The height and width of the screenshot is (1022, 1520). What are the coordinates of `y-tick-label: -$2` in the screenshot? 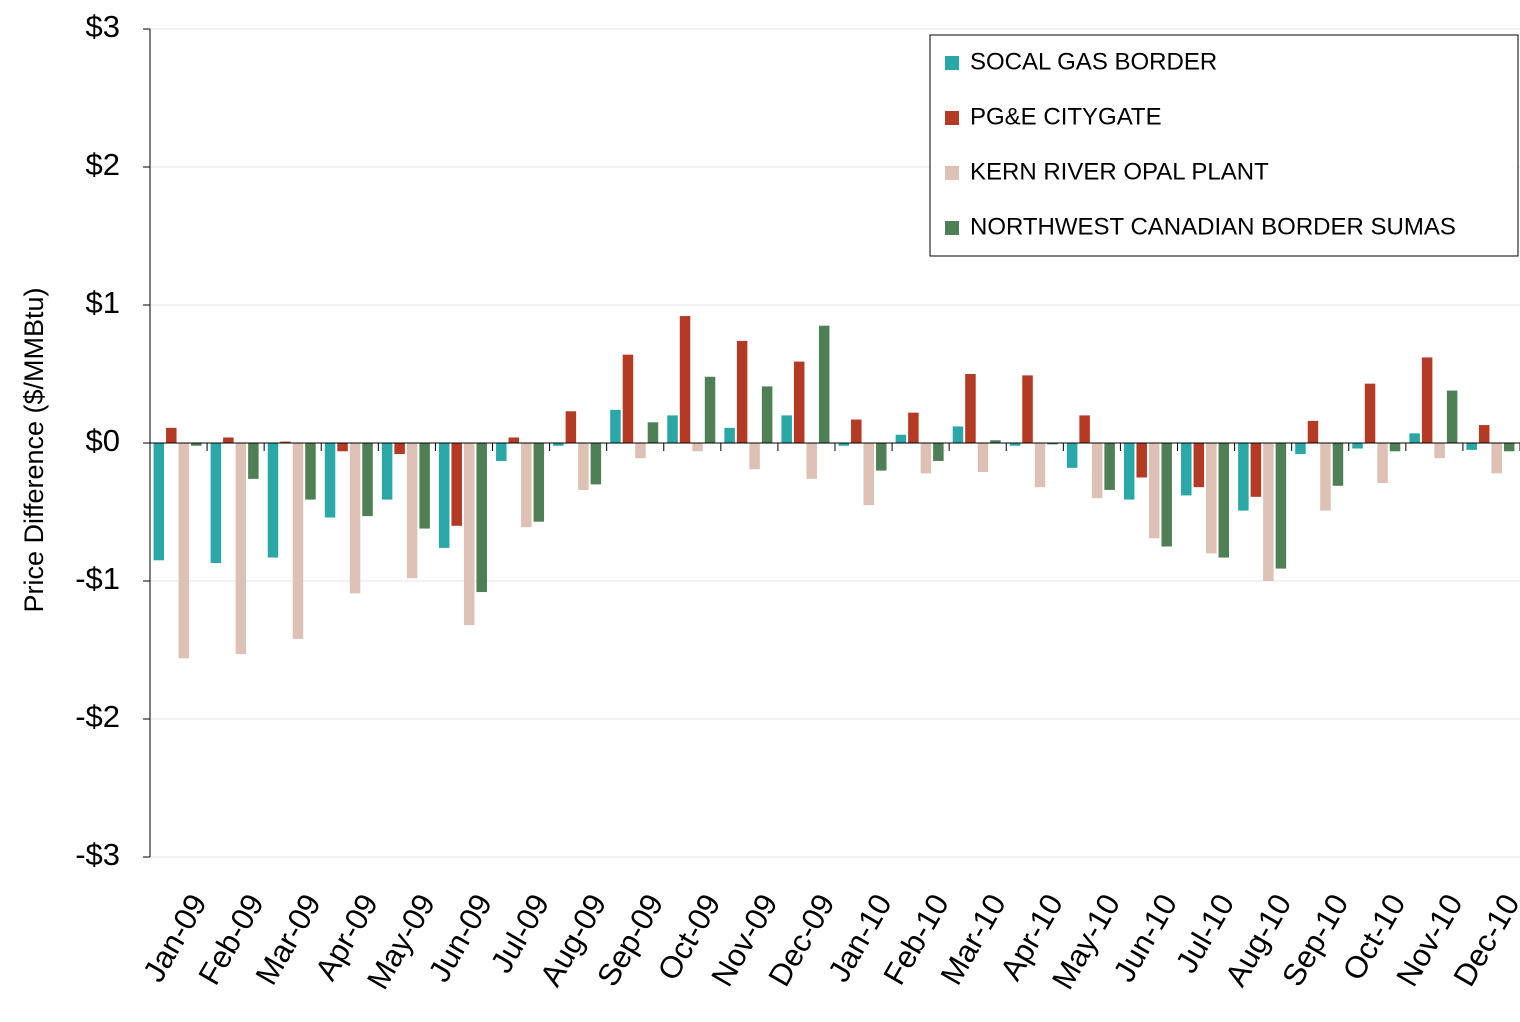 It's located at (97, 716).